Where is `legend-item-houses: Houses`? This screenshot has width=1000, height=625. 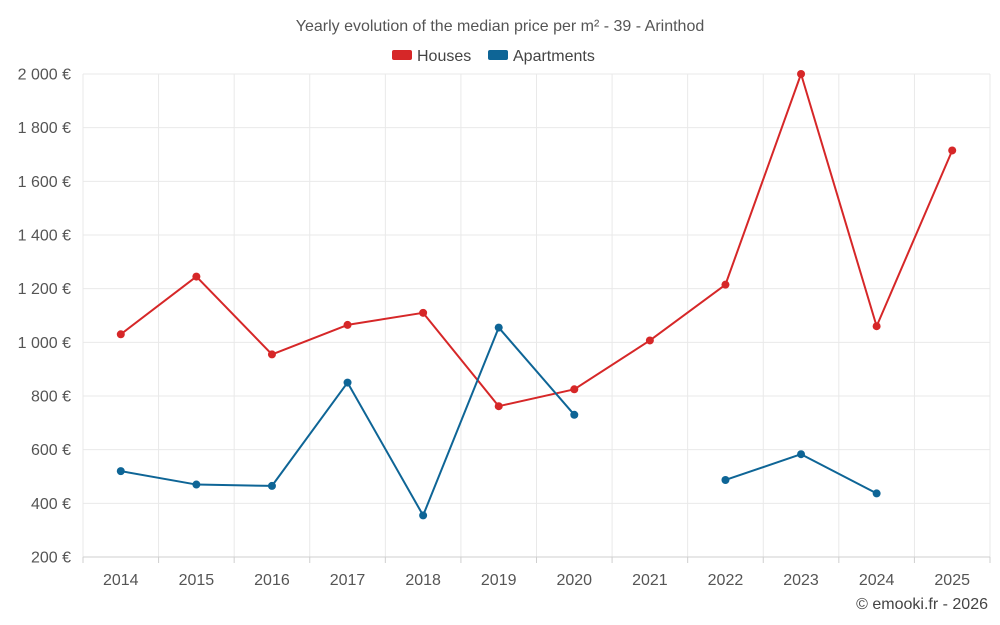
legend-item-houses: Houses is located at coordinates (431, 56).